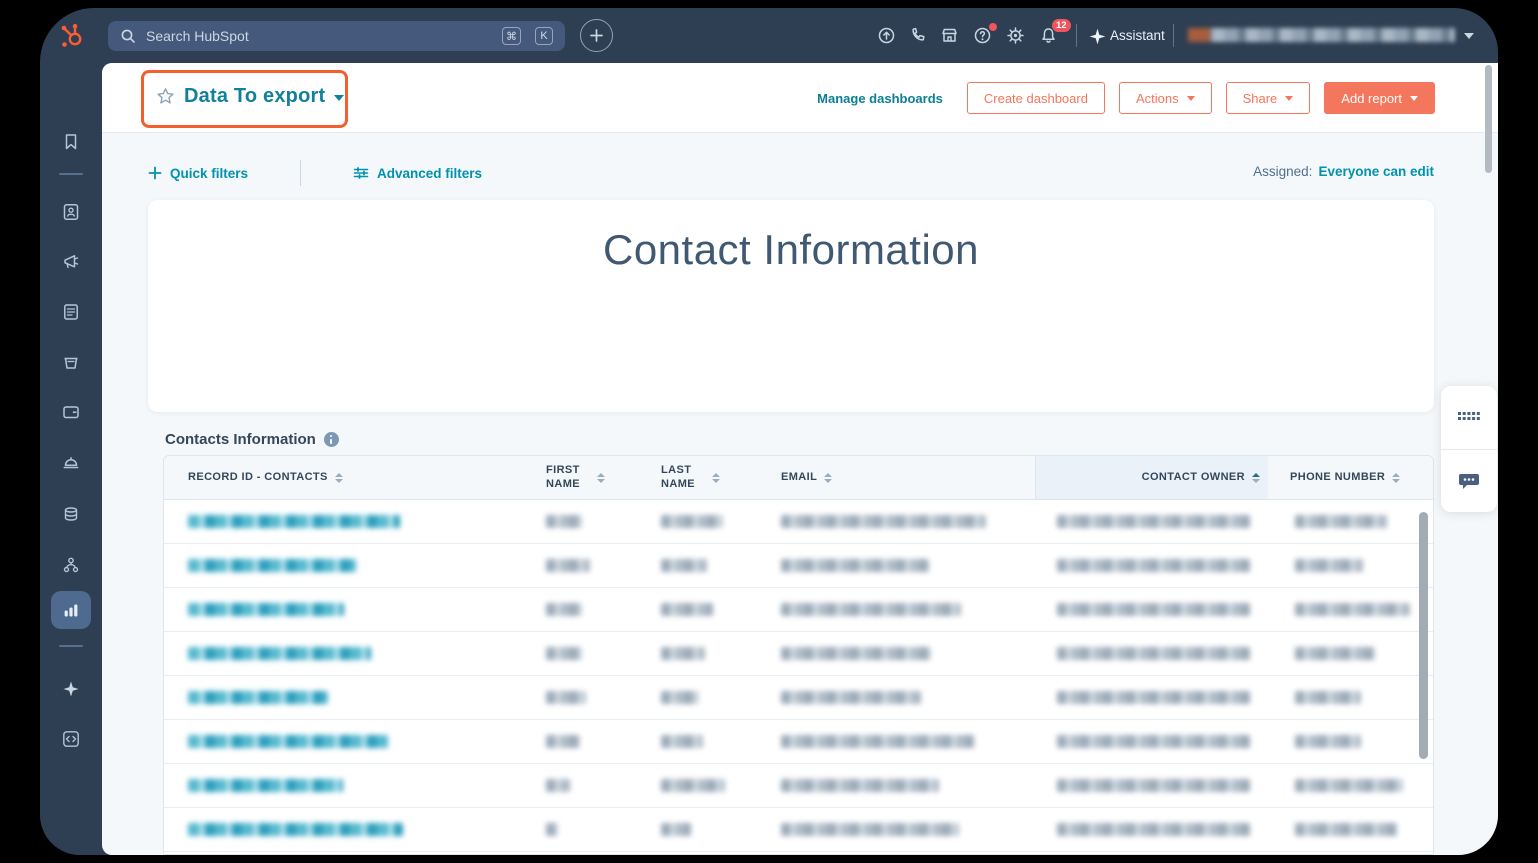  Describe the element at coordinates (71, 739) in the screenshot. I see `developer-icon` at that location.